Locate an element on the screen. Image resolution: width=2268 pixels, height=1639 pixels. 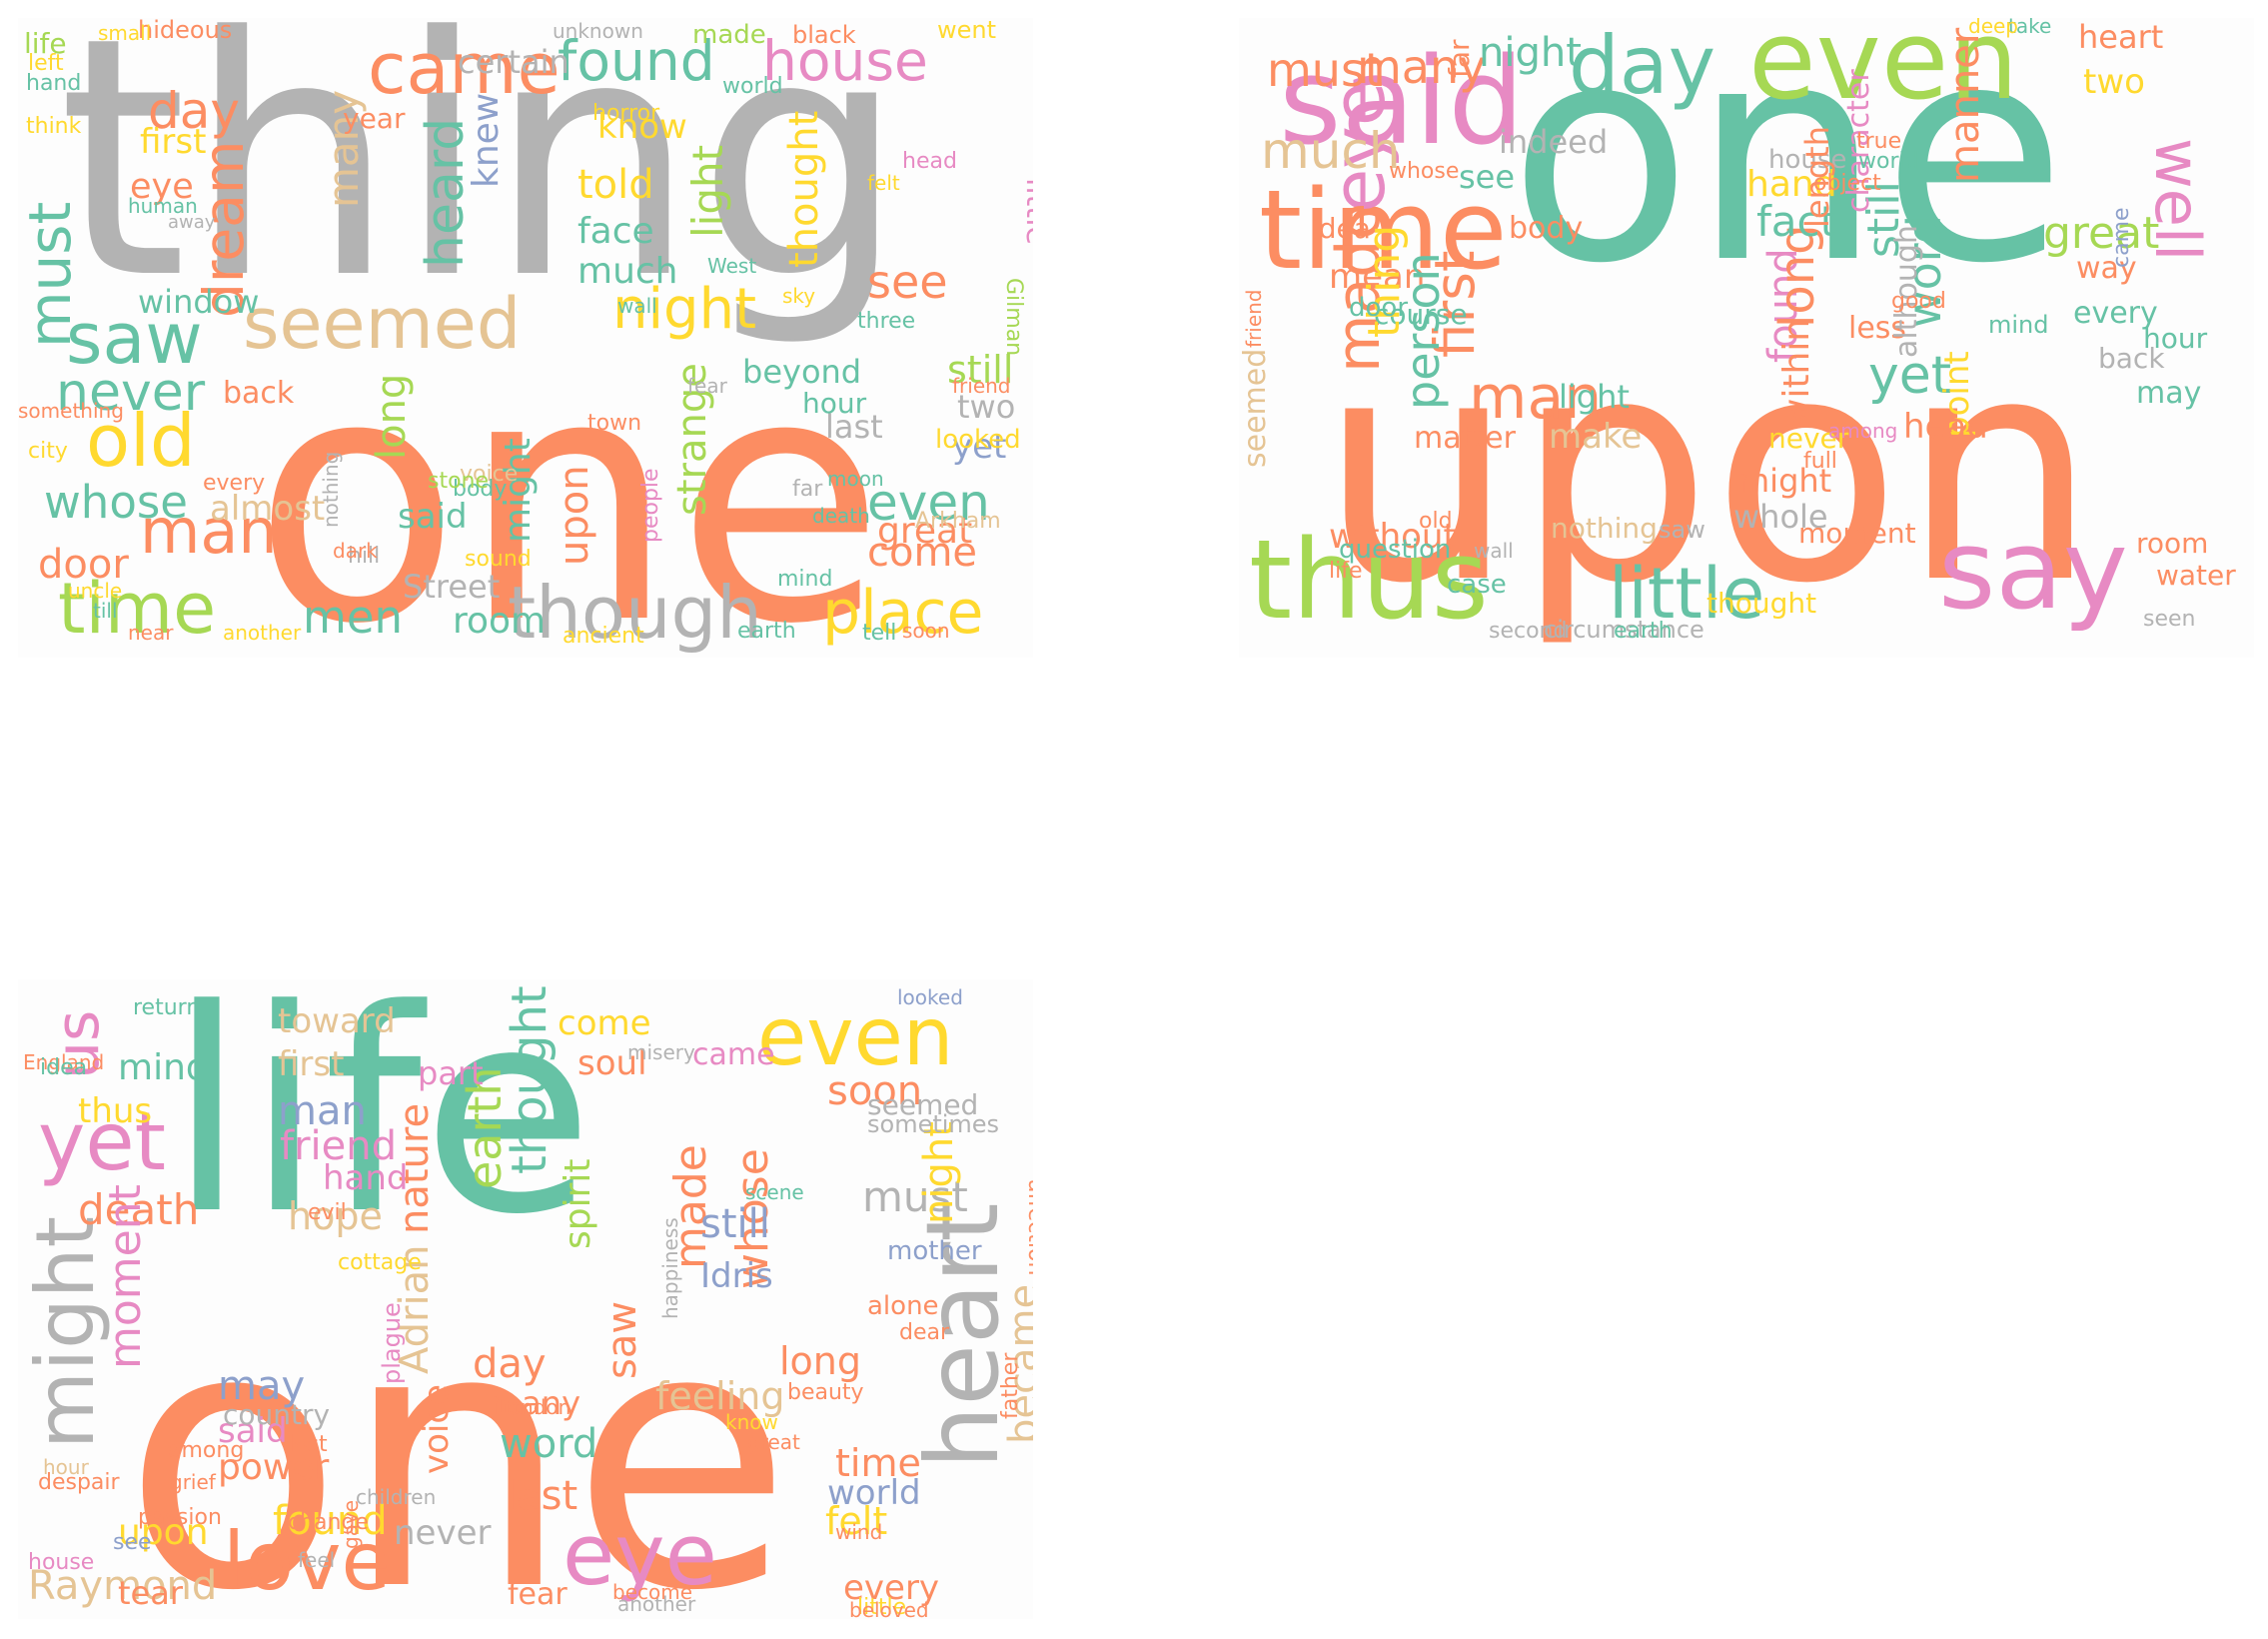
cloud-3-word: Adrian is located at coordinates (415, 1309).